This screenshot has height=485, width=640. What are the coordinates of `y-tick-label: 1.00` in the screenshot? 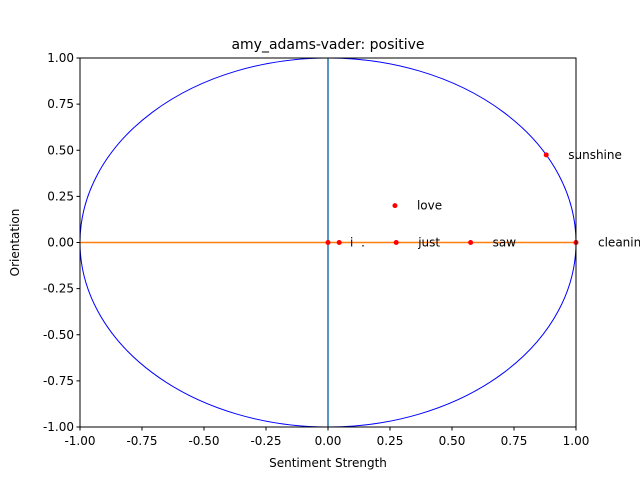 It's located at (60, 58).